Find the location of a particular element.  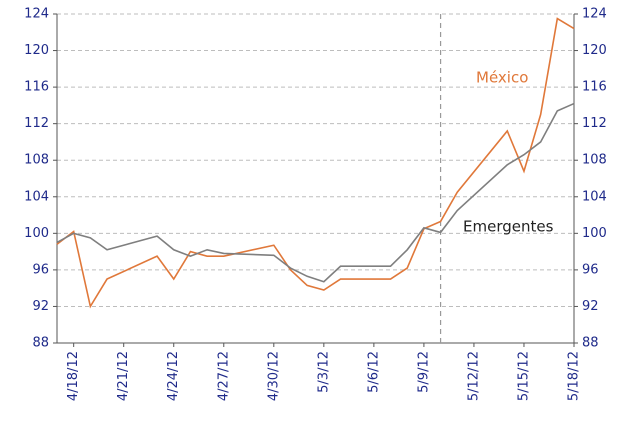

y-tick-label: 120 is located at coordinates (36, 50).